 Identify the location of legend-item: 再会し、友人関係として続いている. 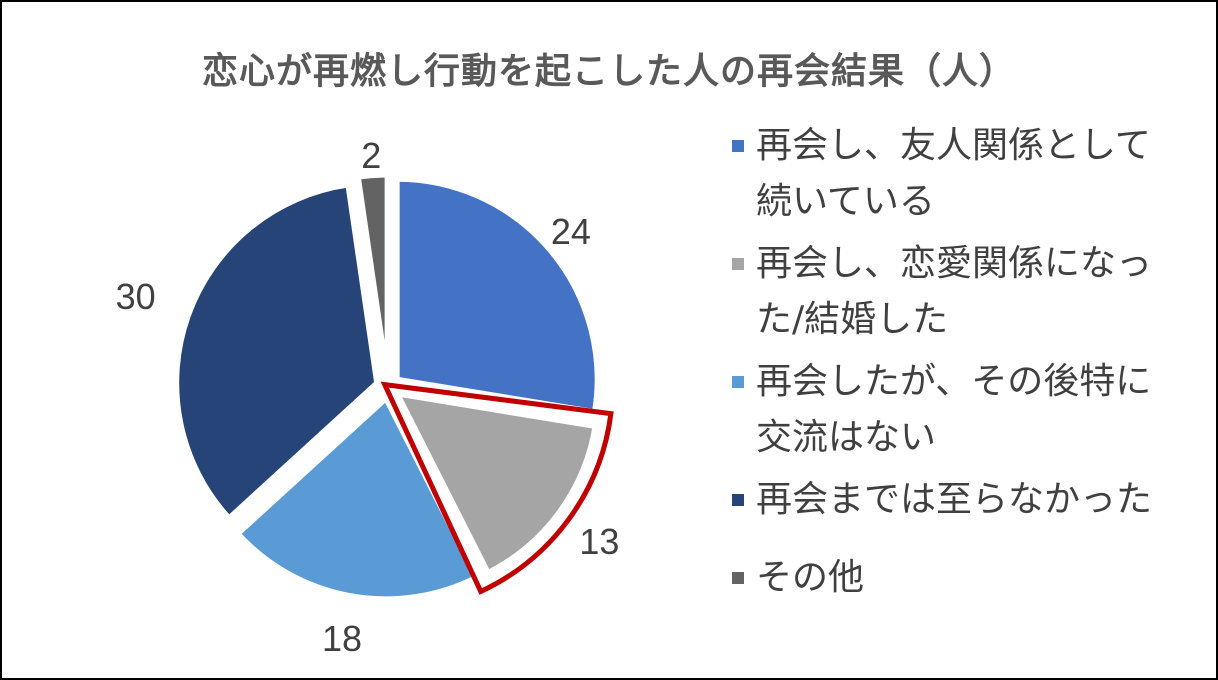
(965, 174).